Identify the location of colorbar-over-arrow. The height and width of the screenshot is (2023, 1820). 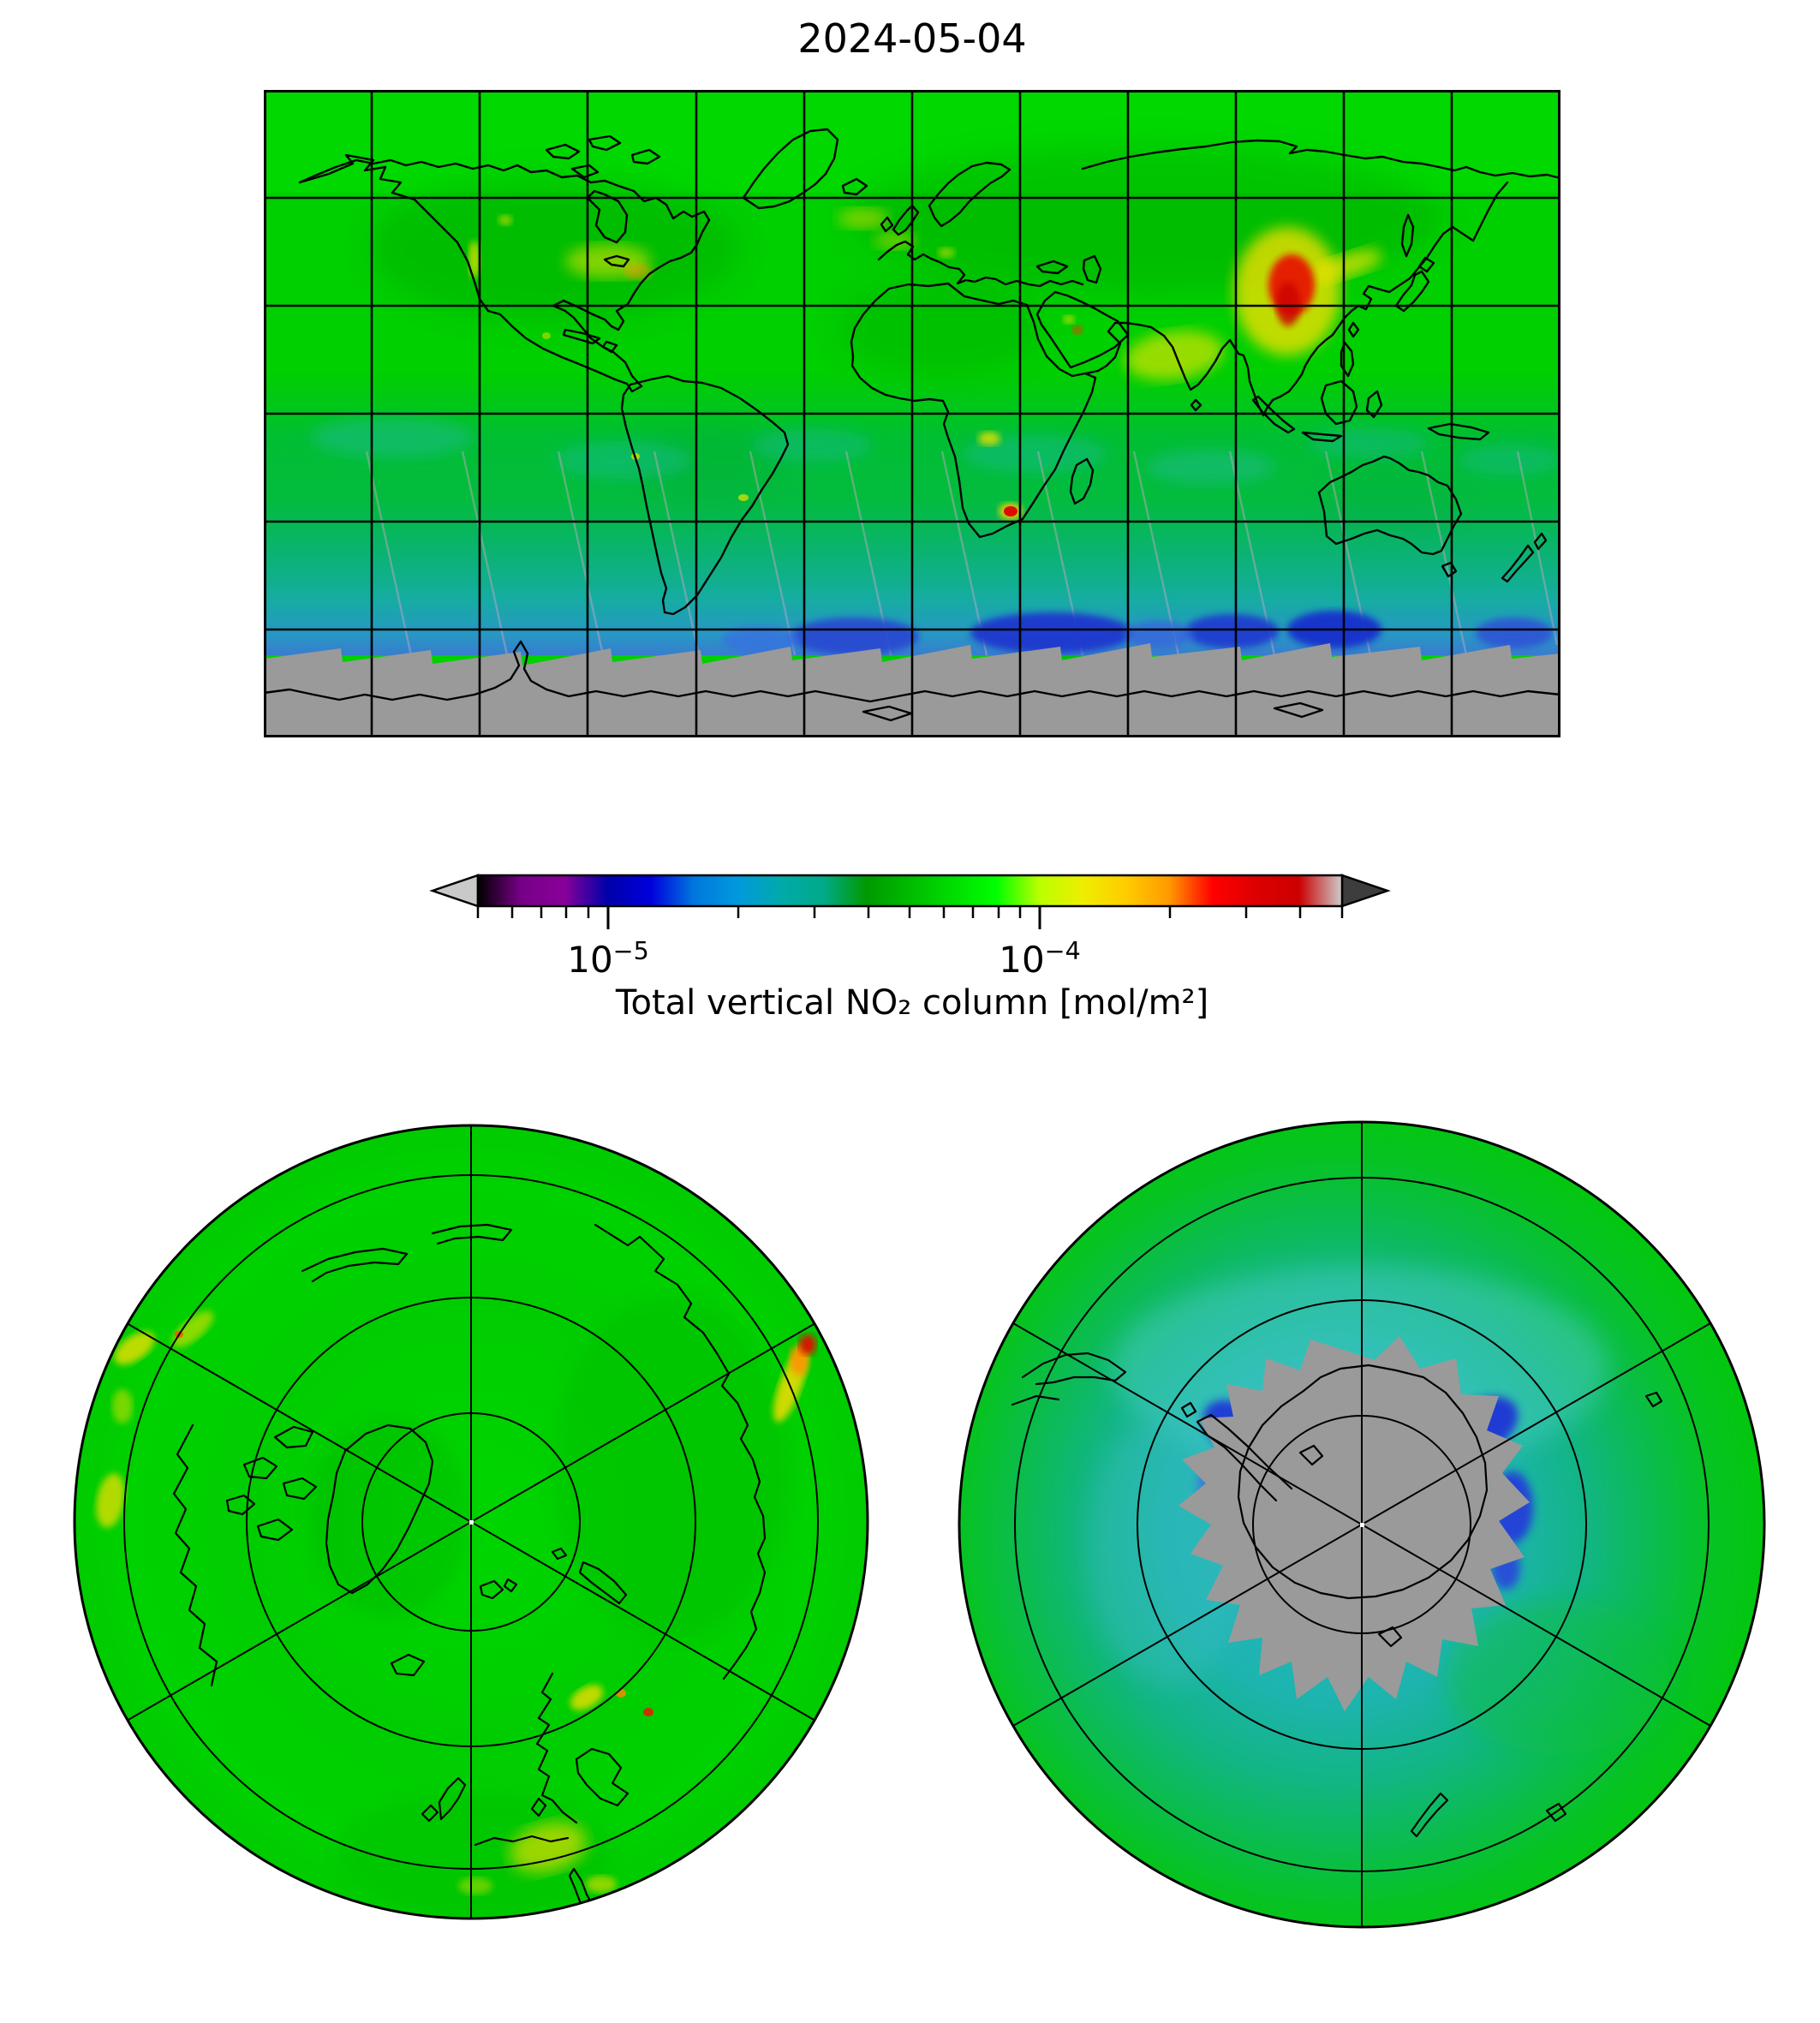
(1365, 891).